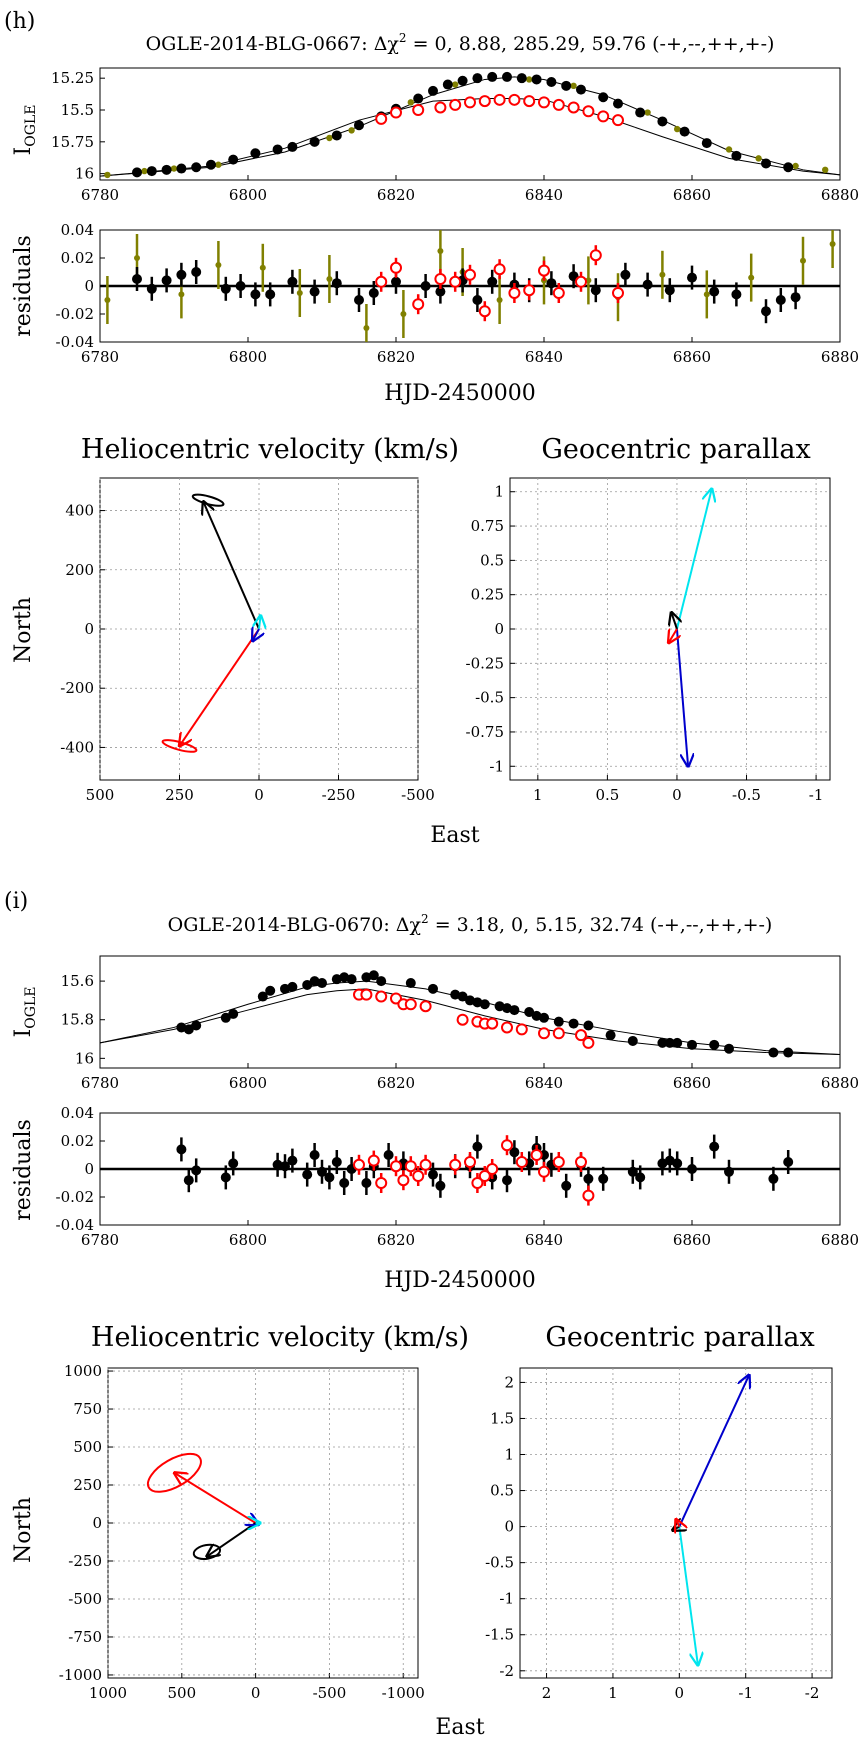 The height and width of the screenshot is (1741, 861). I want to click on i_parallax-ytick-label: 0, so click(509, 1527).